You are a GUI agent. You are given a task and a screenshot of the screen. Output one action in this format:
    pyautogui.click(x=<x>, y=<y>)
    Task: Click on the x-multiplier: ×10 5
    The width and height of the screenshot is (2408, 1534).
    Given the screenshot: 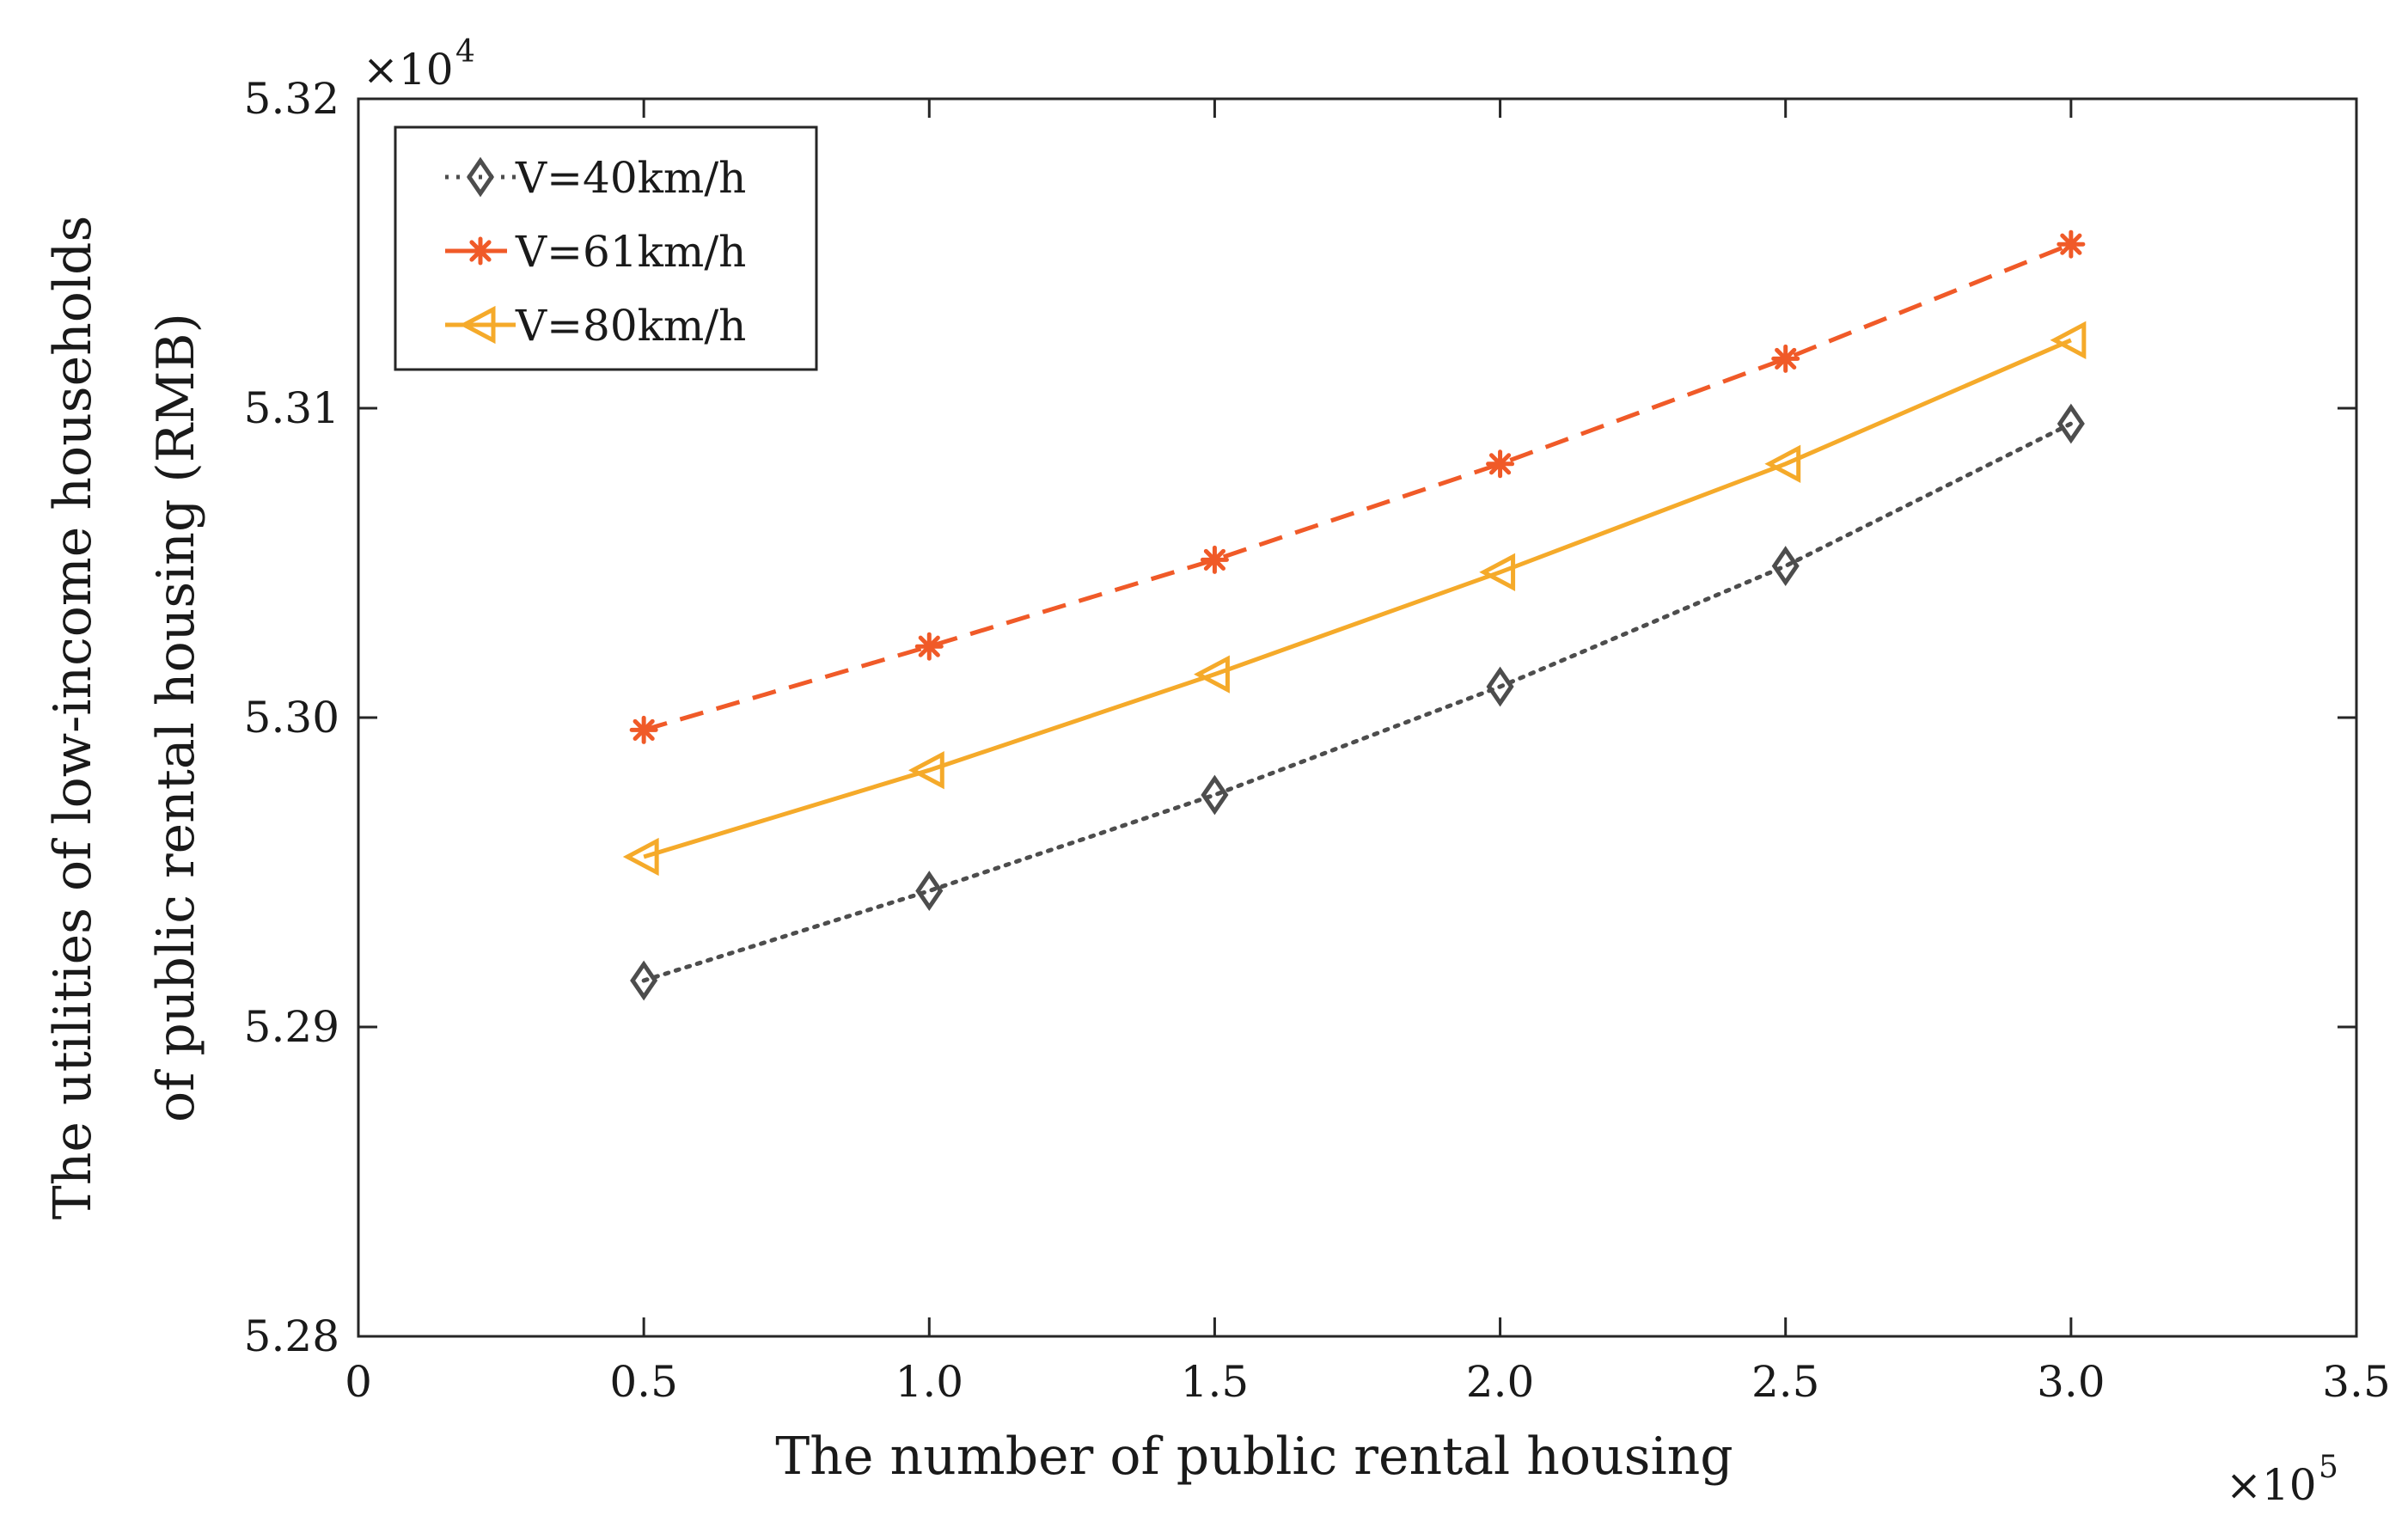 What is the action you would take?
    pyautogui.click(x=2282, y=1480)
    